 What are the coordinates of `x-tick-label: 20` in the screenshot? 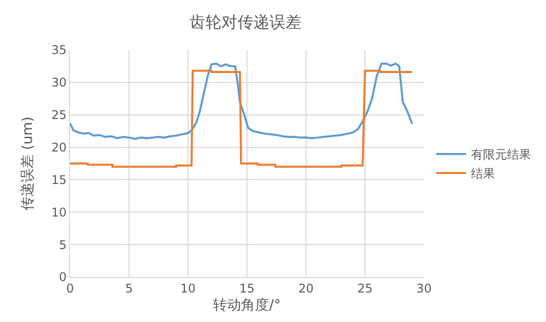 It's located at (306, 288).